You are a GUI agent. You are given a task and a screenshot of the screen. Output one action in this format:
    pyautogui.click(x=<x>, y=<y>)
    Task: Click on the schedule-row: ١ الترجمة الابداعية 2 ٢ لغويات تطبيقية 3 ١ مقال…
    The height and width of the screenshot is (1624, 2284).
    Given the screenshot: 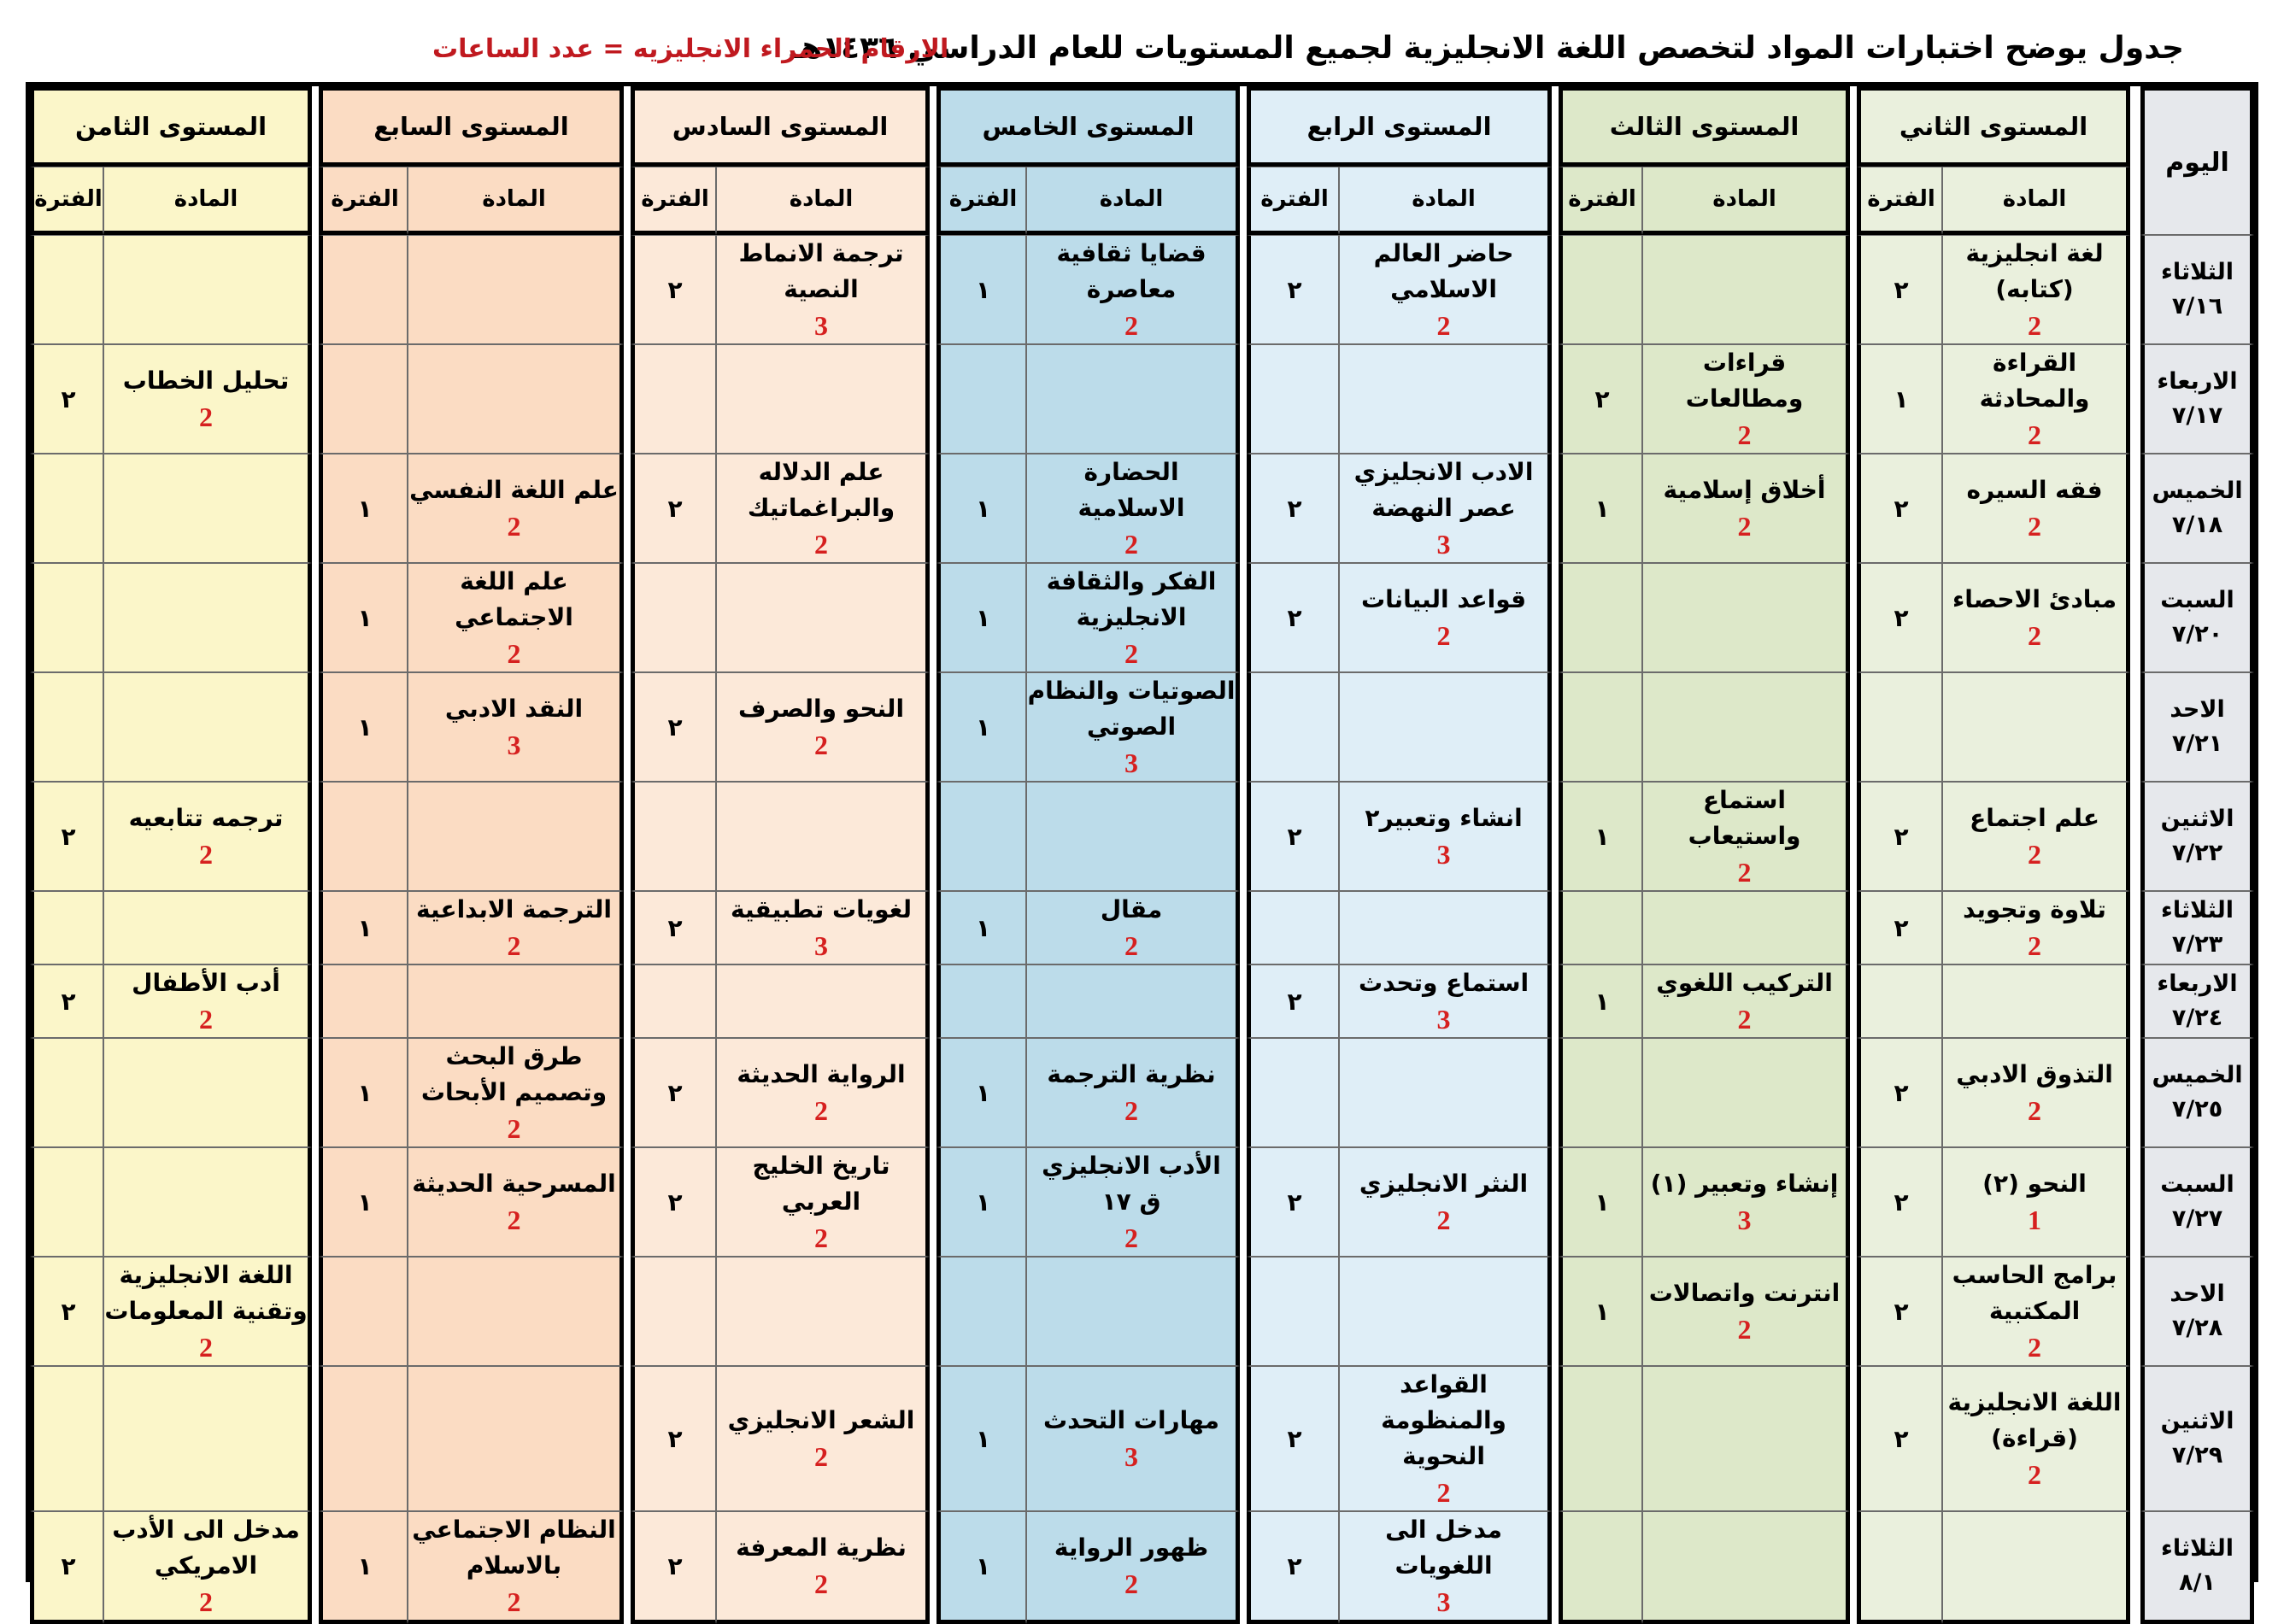 What is the action you would take?
    pyautogui.click(x=1142, y=927)
    